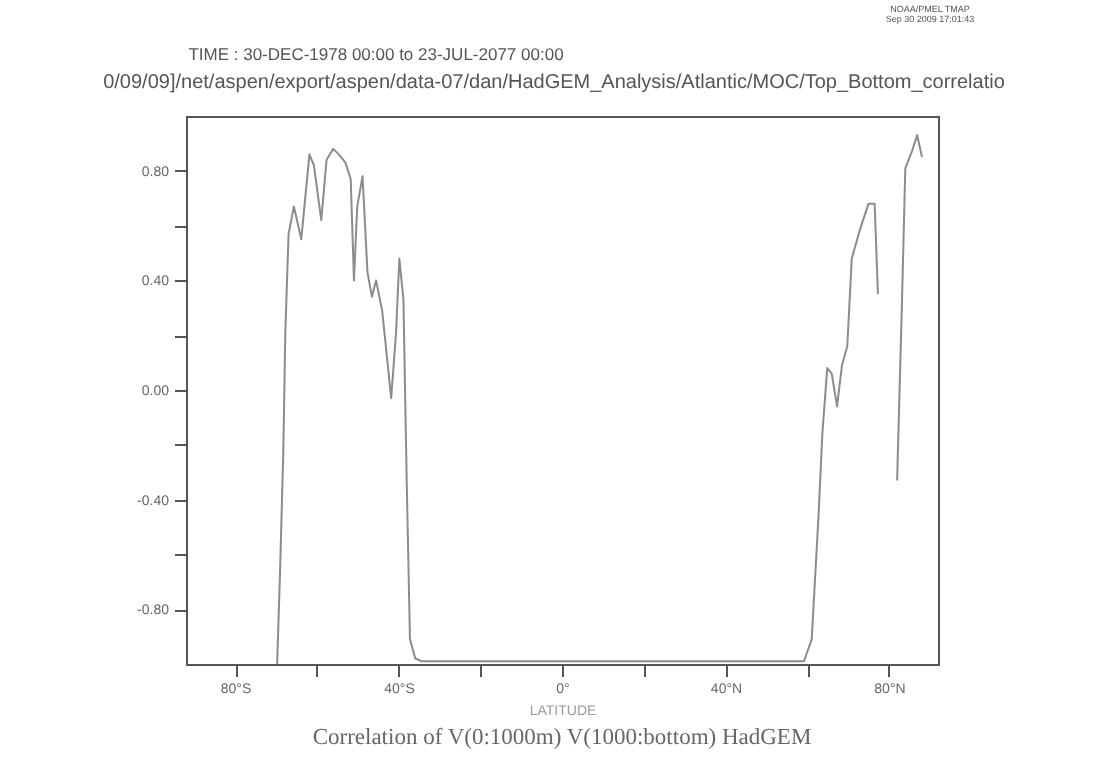 Image resolution: width=1108 pixels, height=764 pixels. What do you see at coordinates (376, 54) in the screenshot?
I see `text: TIME : 30-DEC-1978 00:00 to 23-JUL-2077 00:00` at bounding box center [376, 54].